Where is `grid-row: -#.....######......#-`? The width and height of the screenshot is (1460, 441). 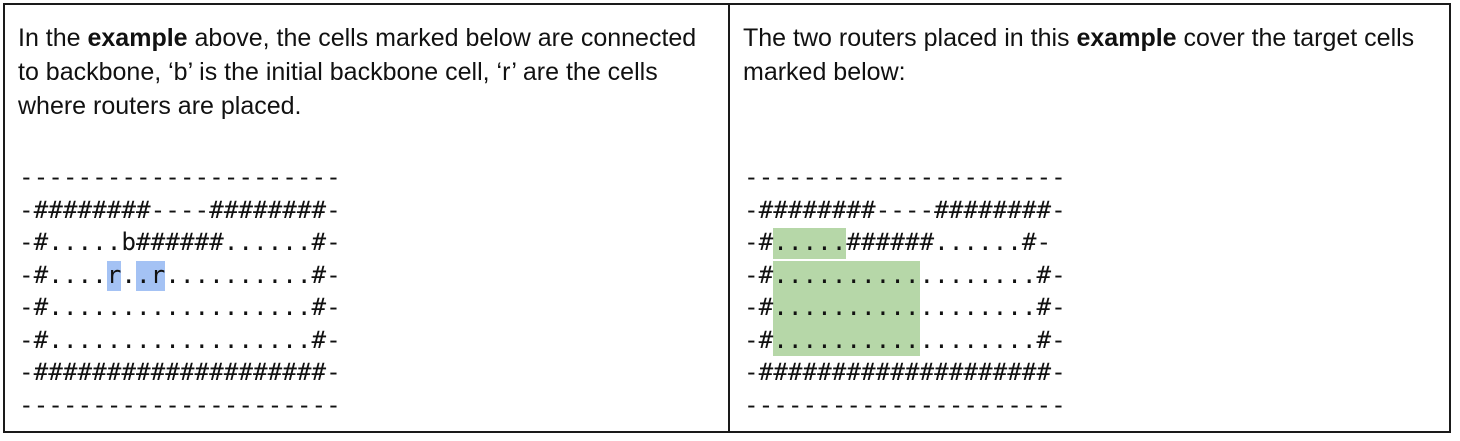
grid-row: -#.....######......#- is located at coordinates (898, 241).